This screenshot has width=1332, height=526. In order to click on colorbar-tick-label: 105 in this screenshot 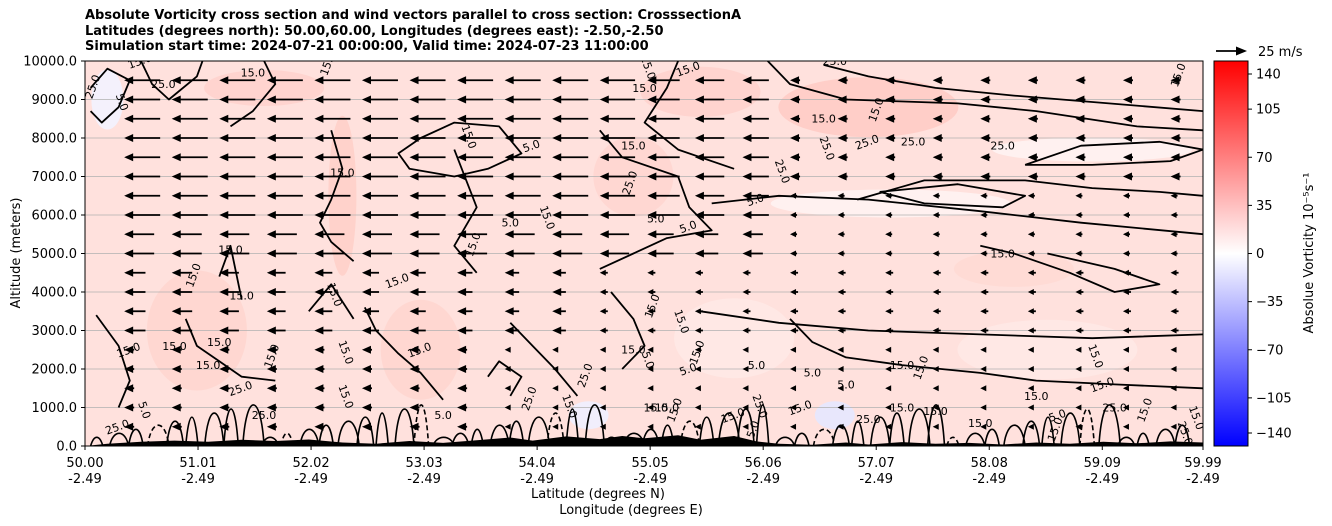, I will do `click(1268, 110)`.